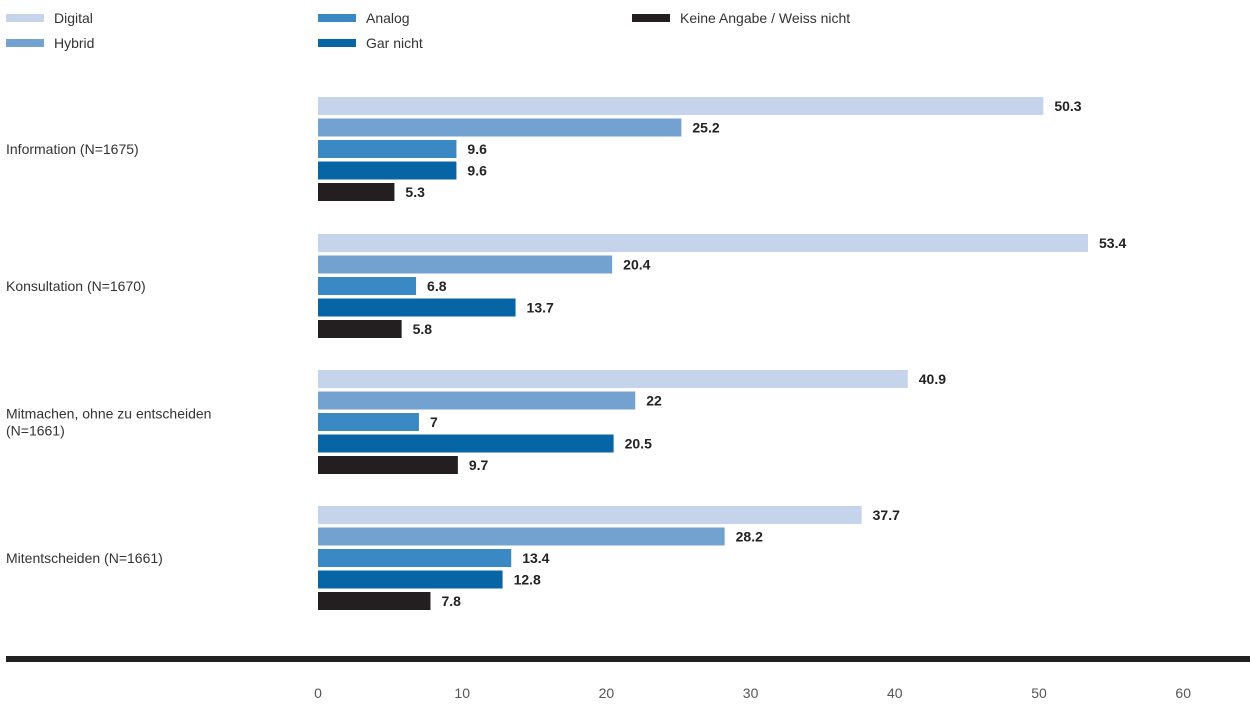  What do you see at coordinates (628, 659) in the screenshot?
I see `x-axis-line` at bounding box center [628, 659].